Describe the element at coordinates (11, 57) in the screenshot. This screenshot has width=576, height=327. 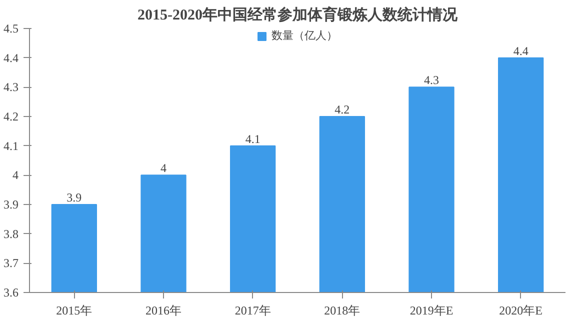
I see `y-tick-label: 4.4` at that location.